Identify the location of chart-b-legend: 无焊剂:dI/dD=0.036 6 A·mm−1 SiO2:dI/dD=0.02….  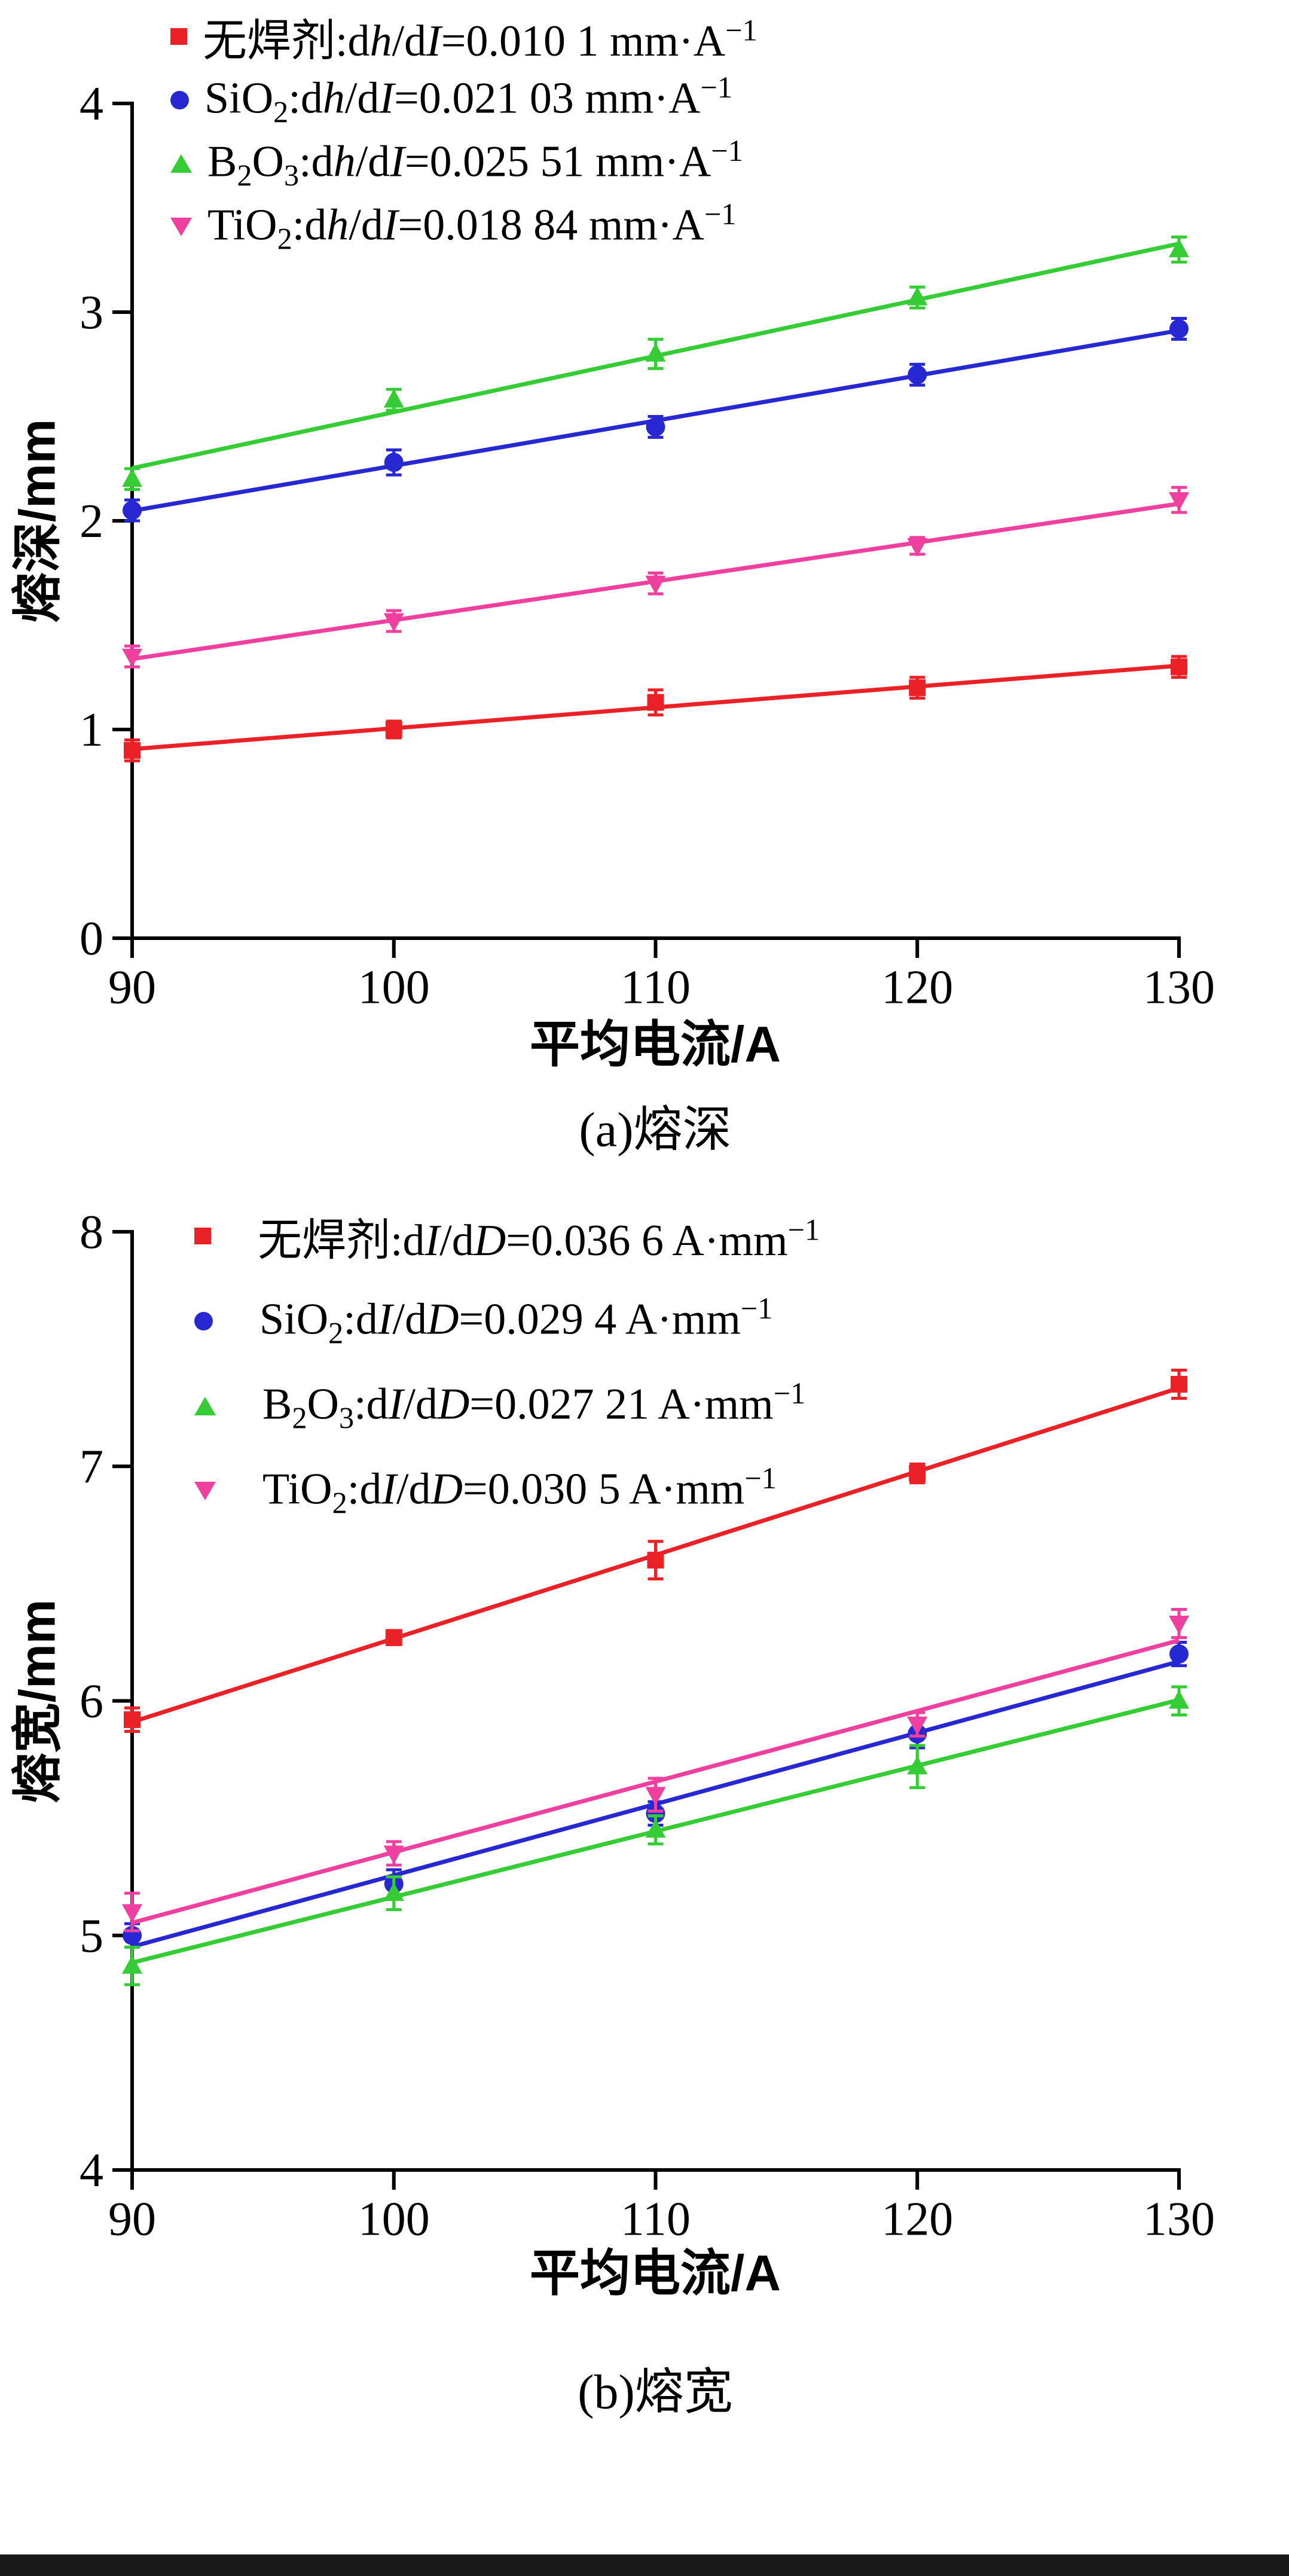
(507, 1363).